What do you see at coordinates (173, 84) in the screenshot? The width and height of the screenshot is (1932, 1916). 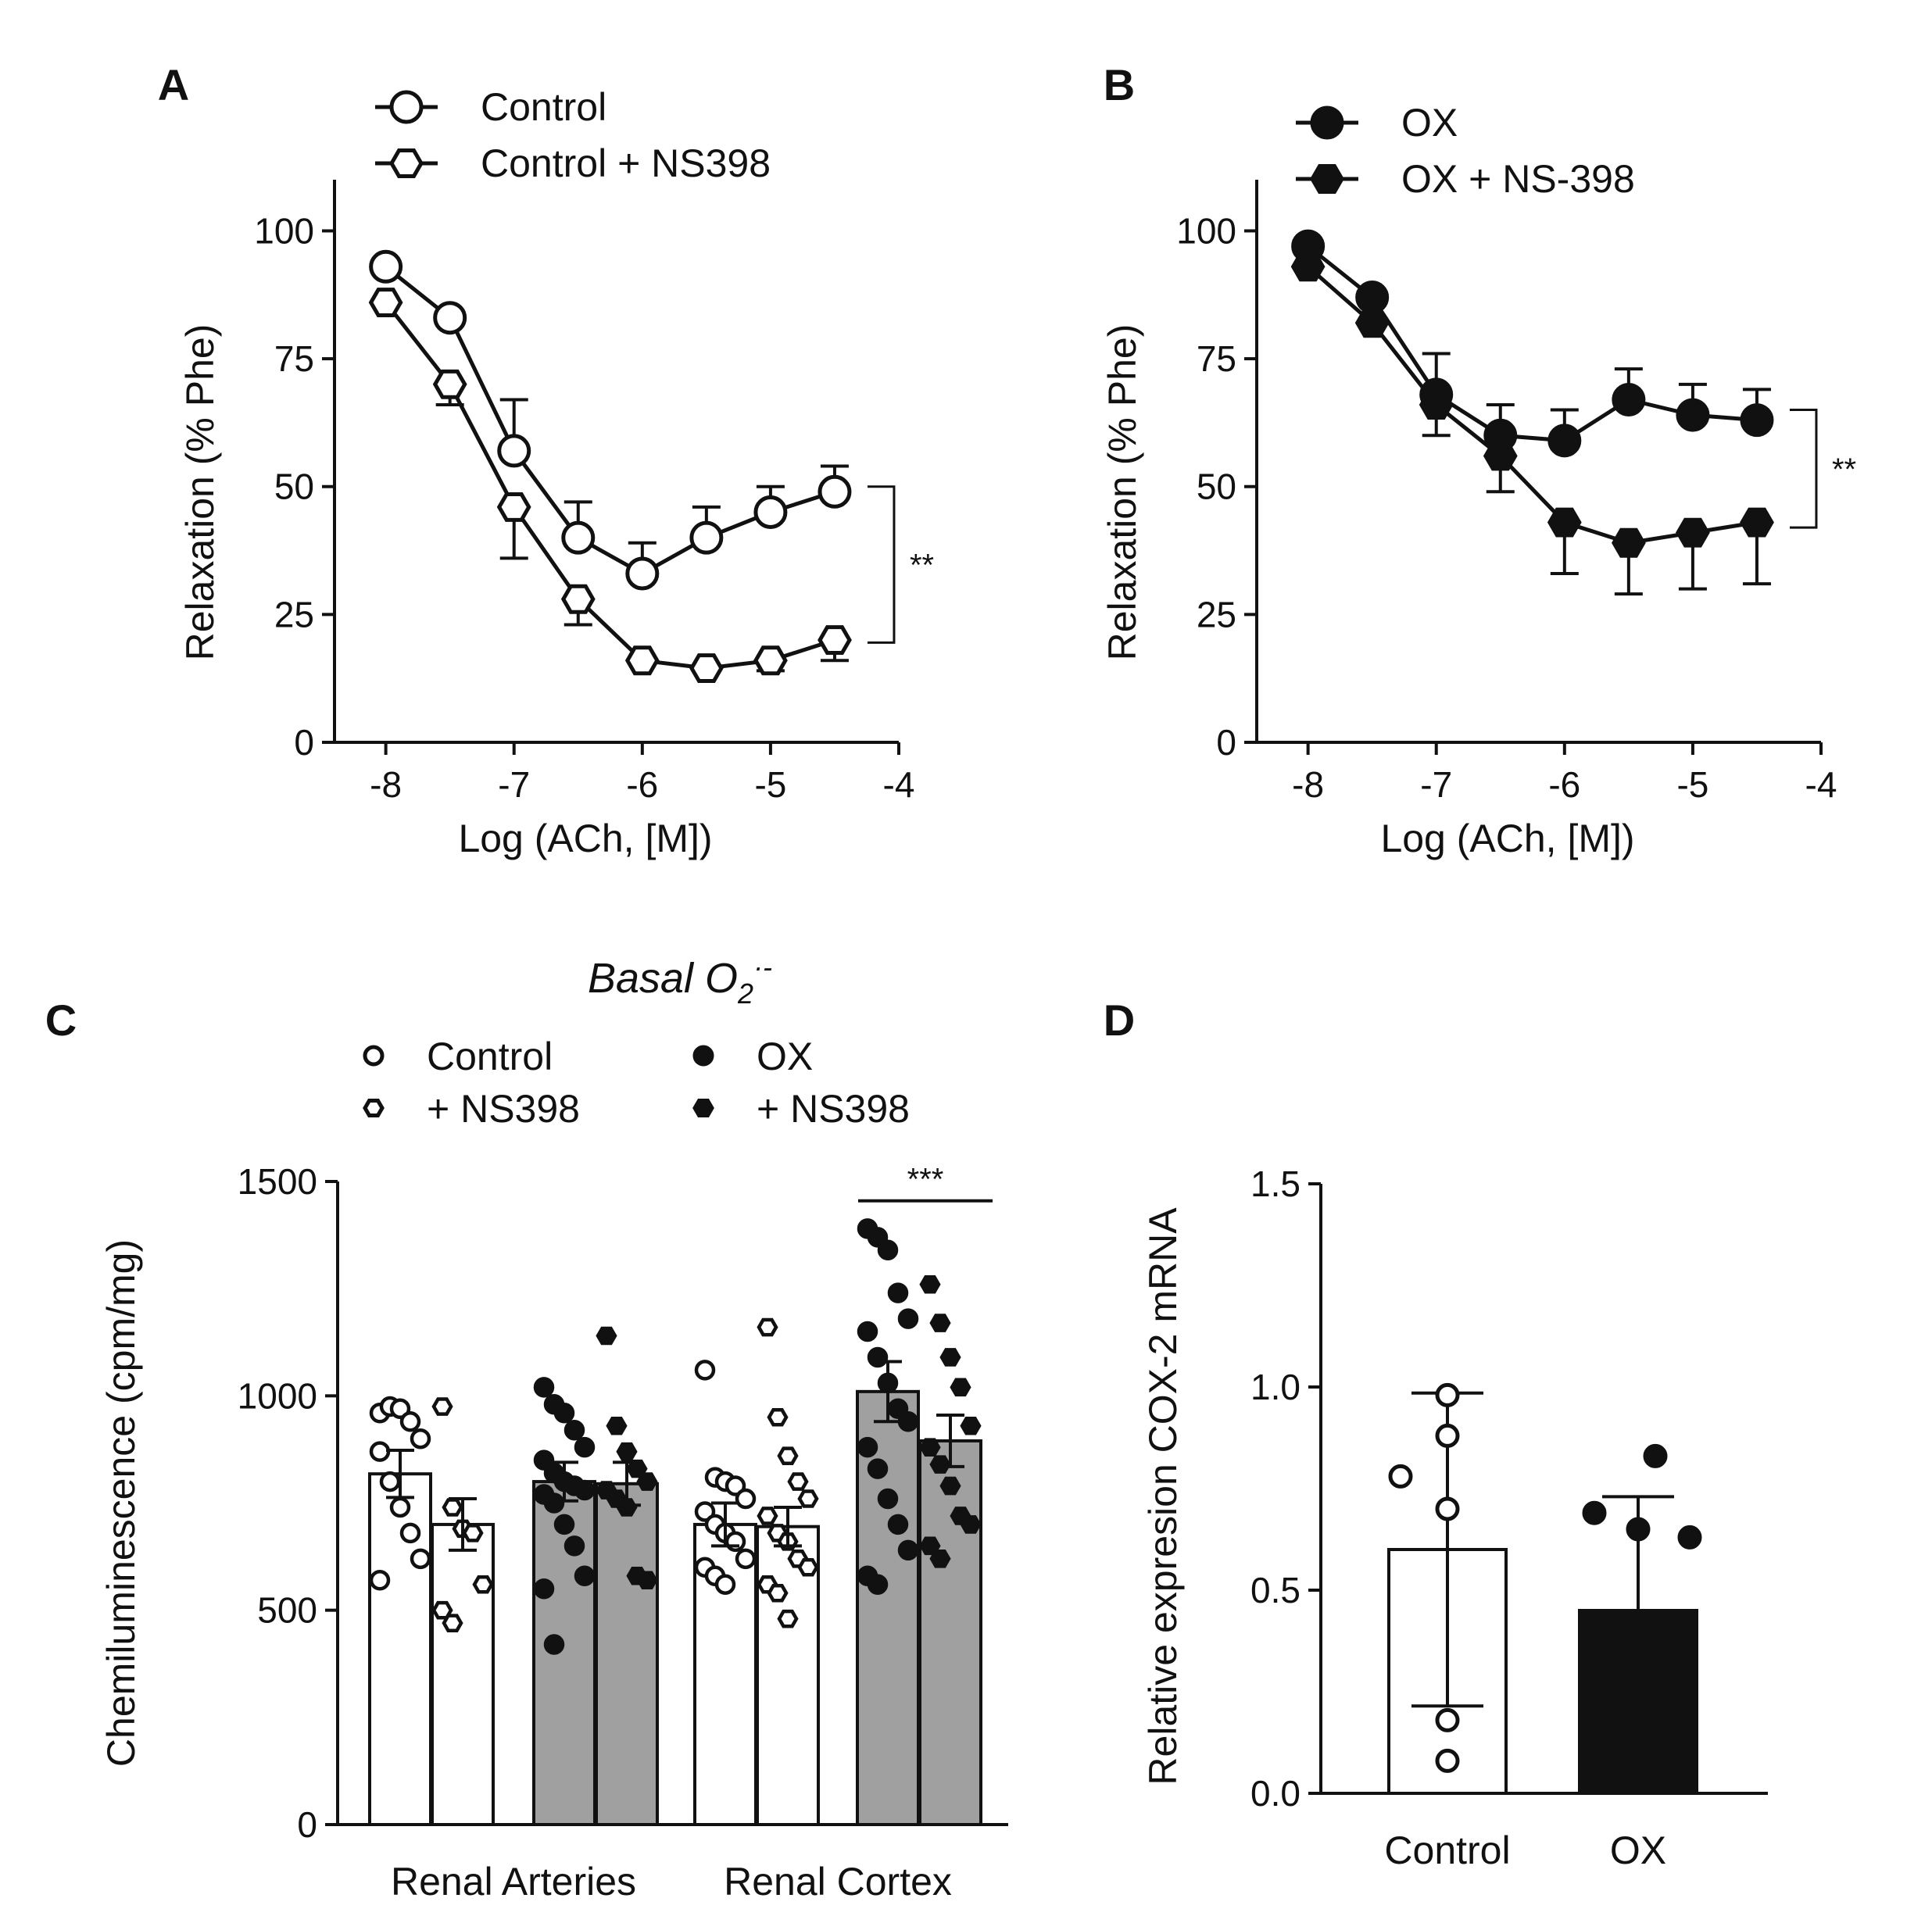 I see `panel-letter: A` at bounding box center [173, 84].